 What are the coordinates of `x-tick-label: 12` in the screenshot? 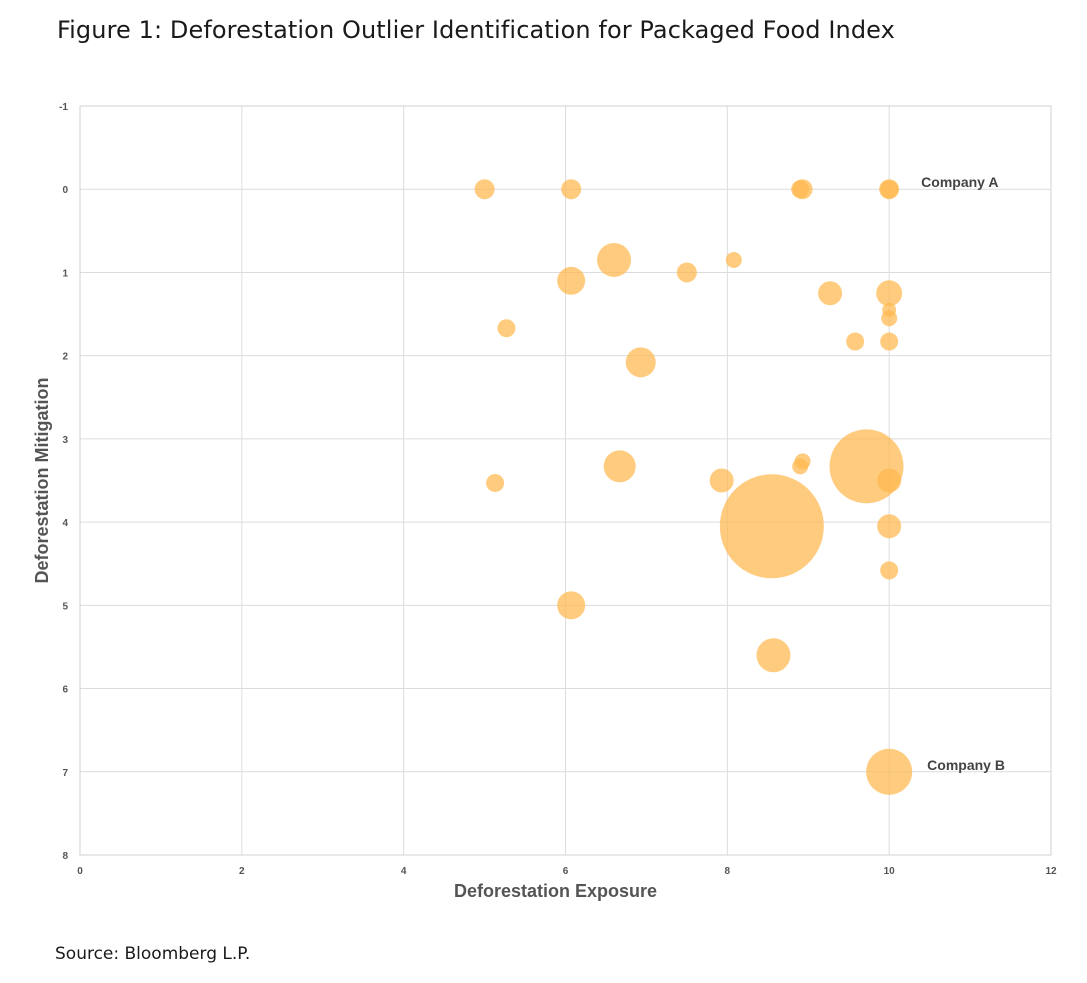 It's located at (1051, 871).